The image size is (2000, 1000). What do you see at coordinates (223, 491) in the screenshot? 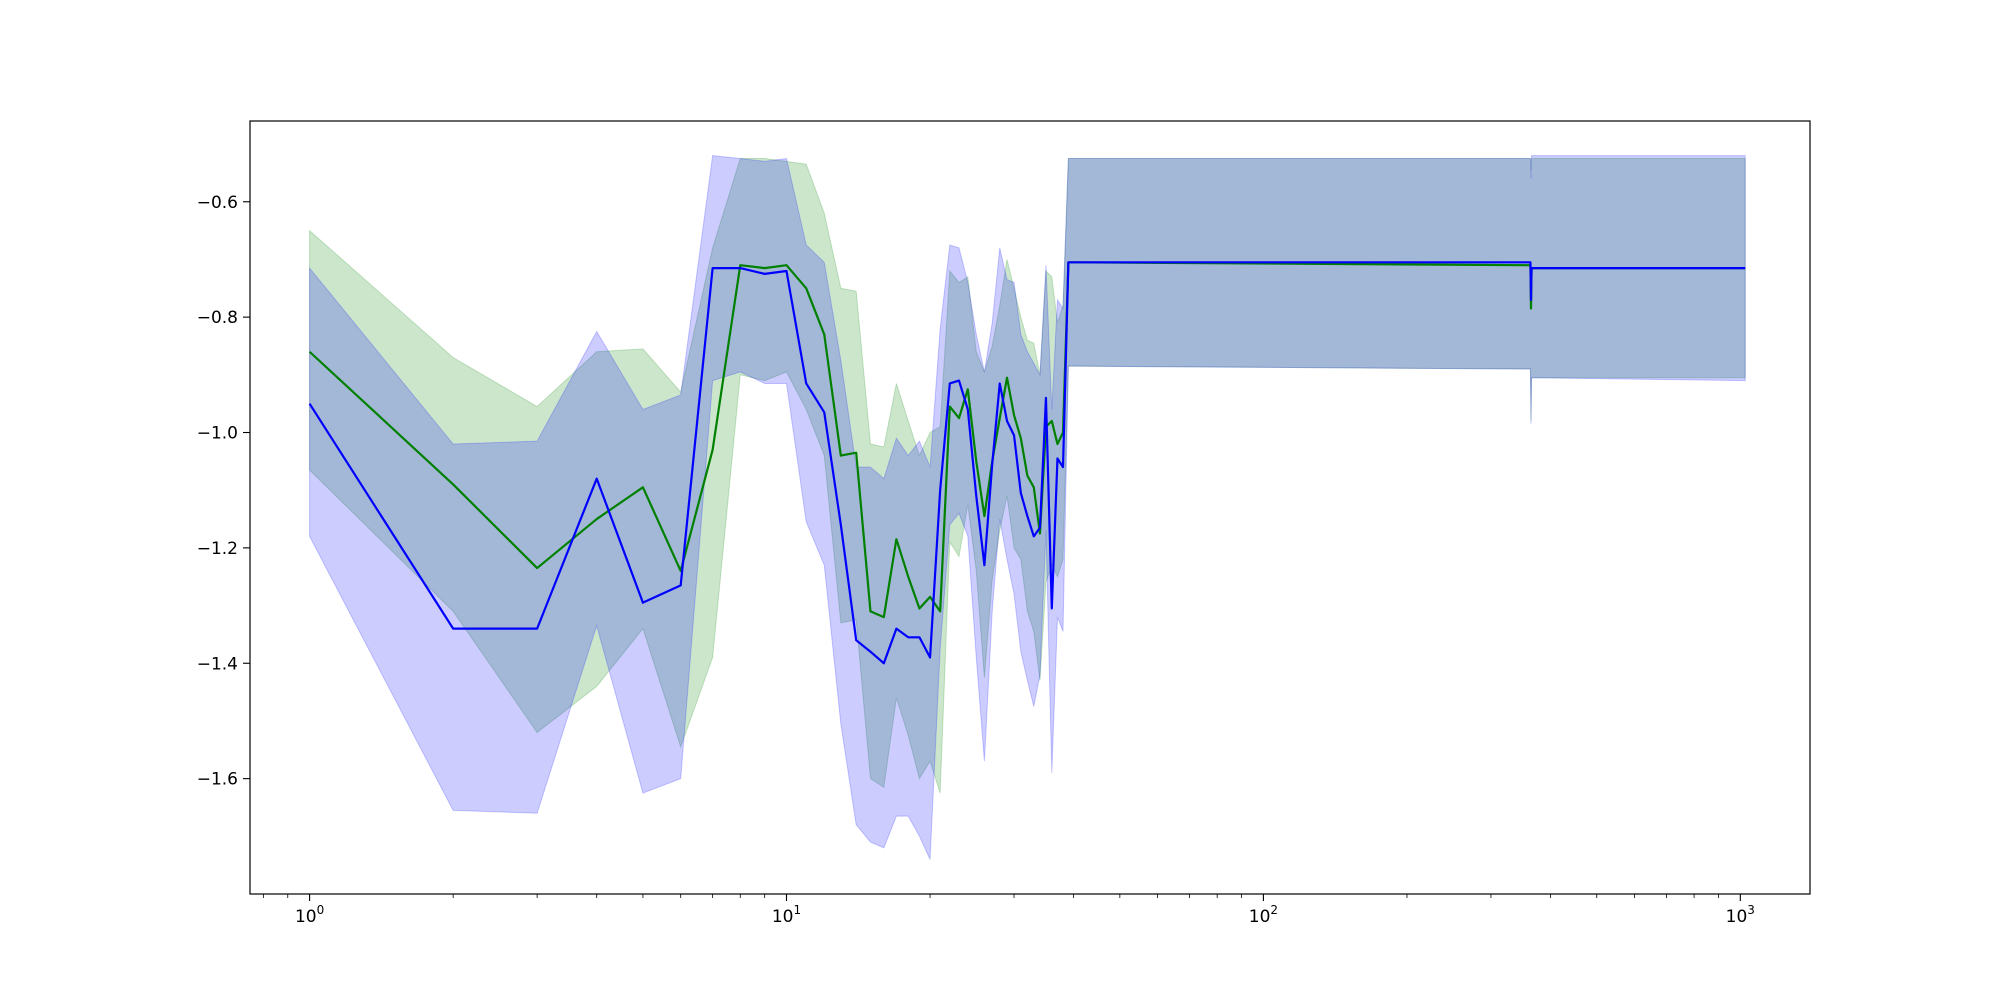
I see `y-axis: −0.6 −0.8 −1.0 −1.2 −1.4 −1.6` at bounding box center [223, 491].